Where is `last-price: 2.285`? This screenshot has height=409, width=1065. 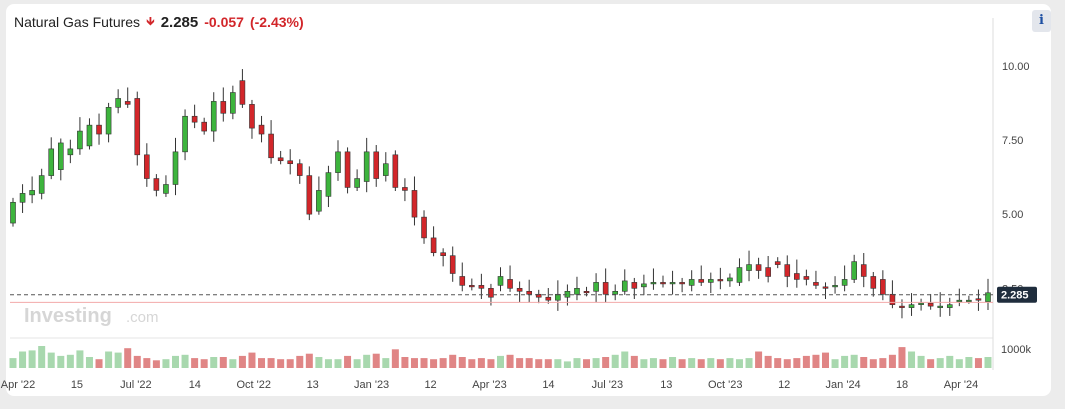
last-price: 2.285 is located at coordinates (179, 22).